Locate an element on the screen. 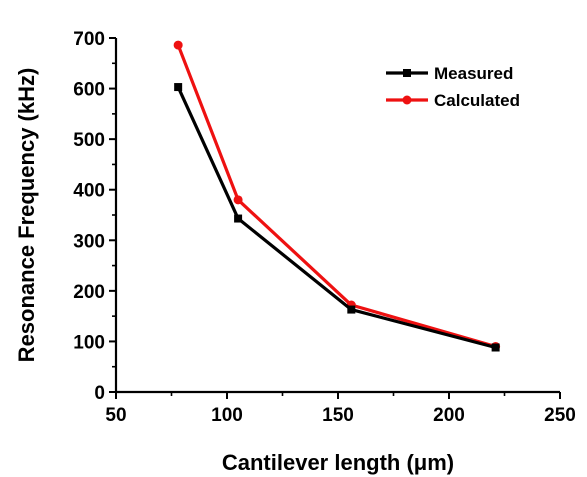  y-tick-label: 400 is located at coordinates (89, 191).